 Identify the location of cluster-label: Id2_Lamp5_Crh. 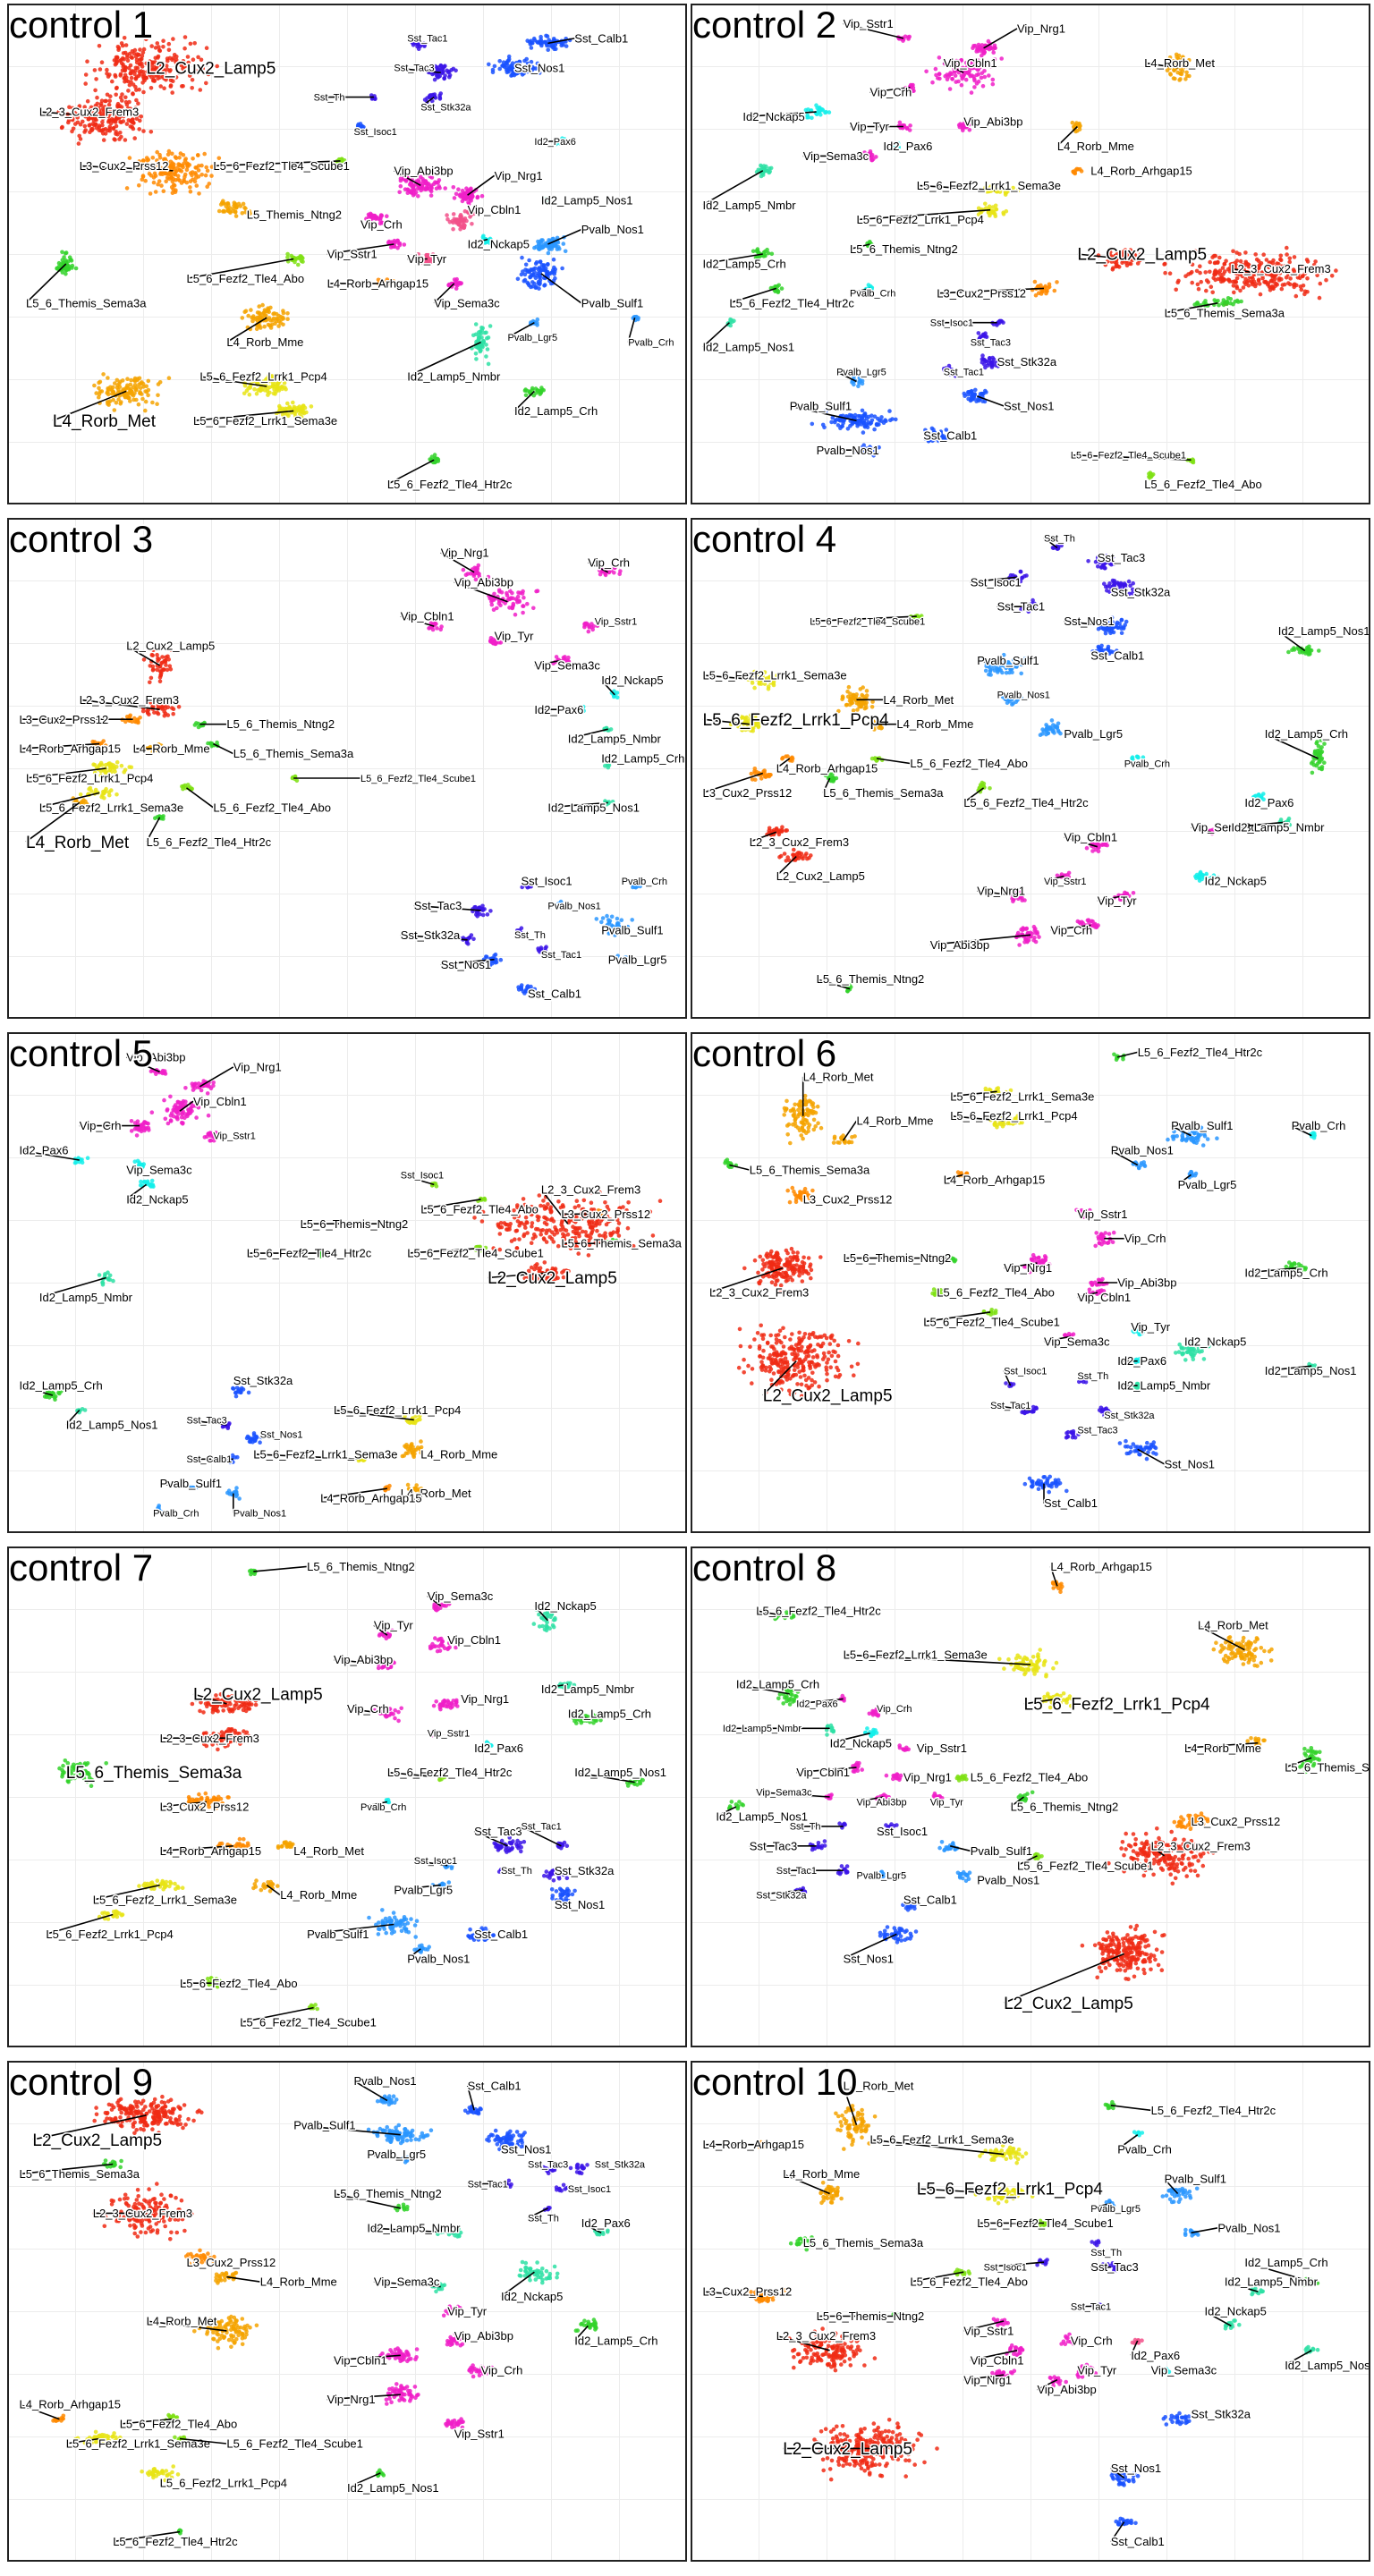
(556, 411).